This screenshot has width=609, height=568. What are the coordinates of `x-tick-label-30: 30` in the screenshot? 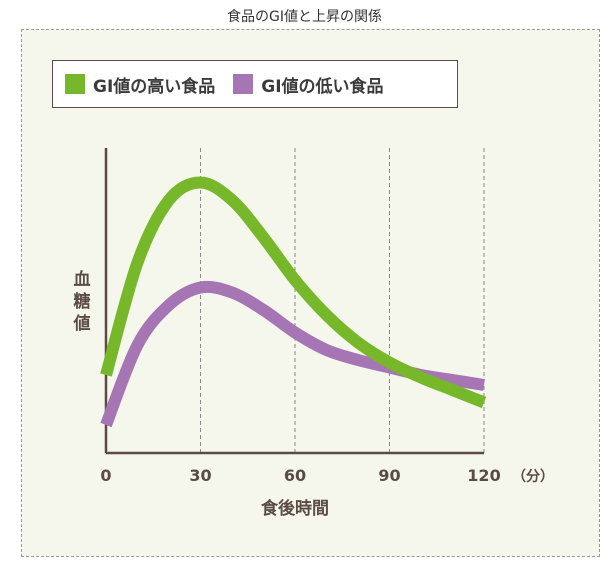 It's located at (200, 475).